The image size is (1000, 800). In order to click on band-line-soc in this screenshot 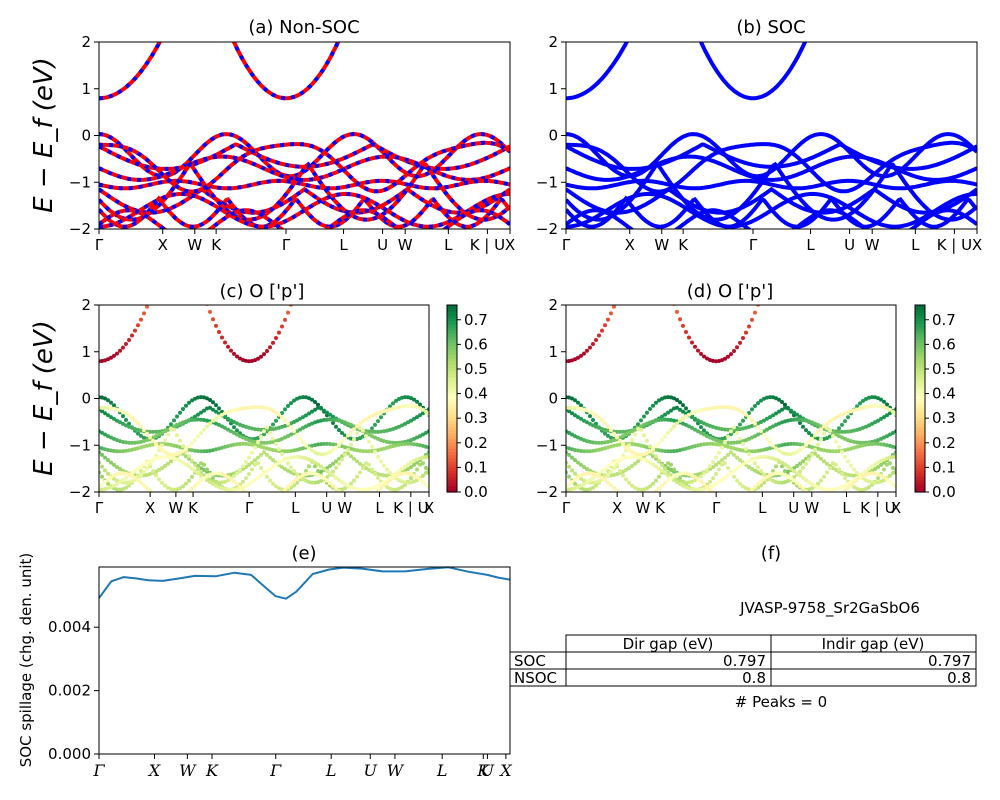, I will do `click(771, 167)`.